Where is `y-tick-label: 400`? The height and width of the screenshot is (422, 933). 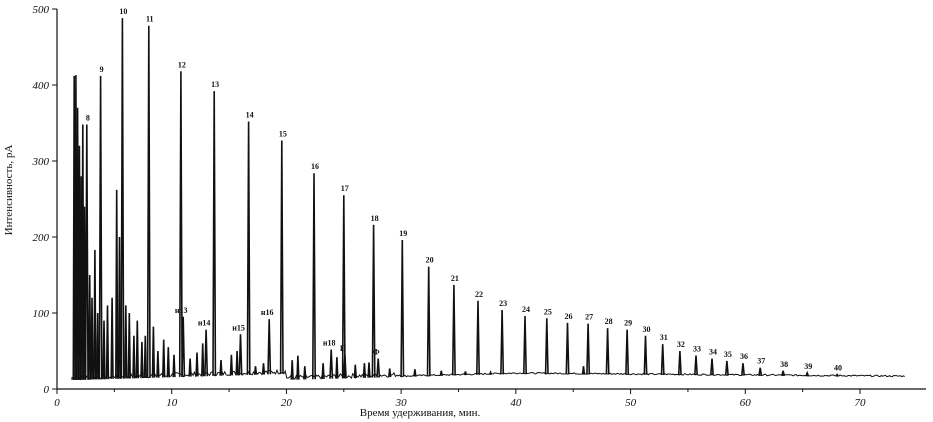 y-tick-label: 400 is located at coordinates (41, 86).